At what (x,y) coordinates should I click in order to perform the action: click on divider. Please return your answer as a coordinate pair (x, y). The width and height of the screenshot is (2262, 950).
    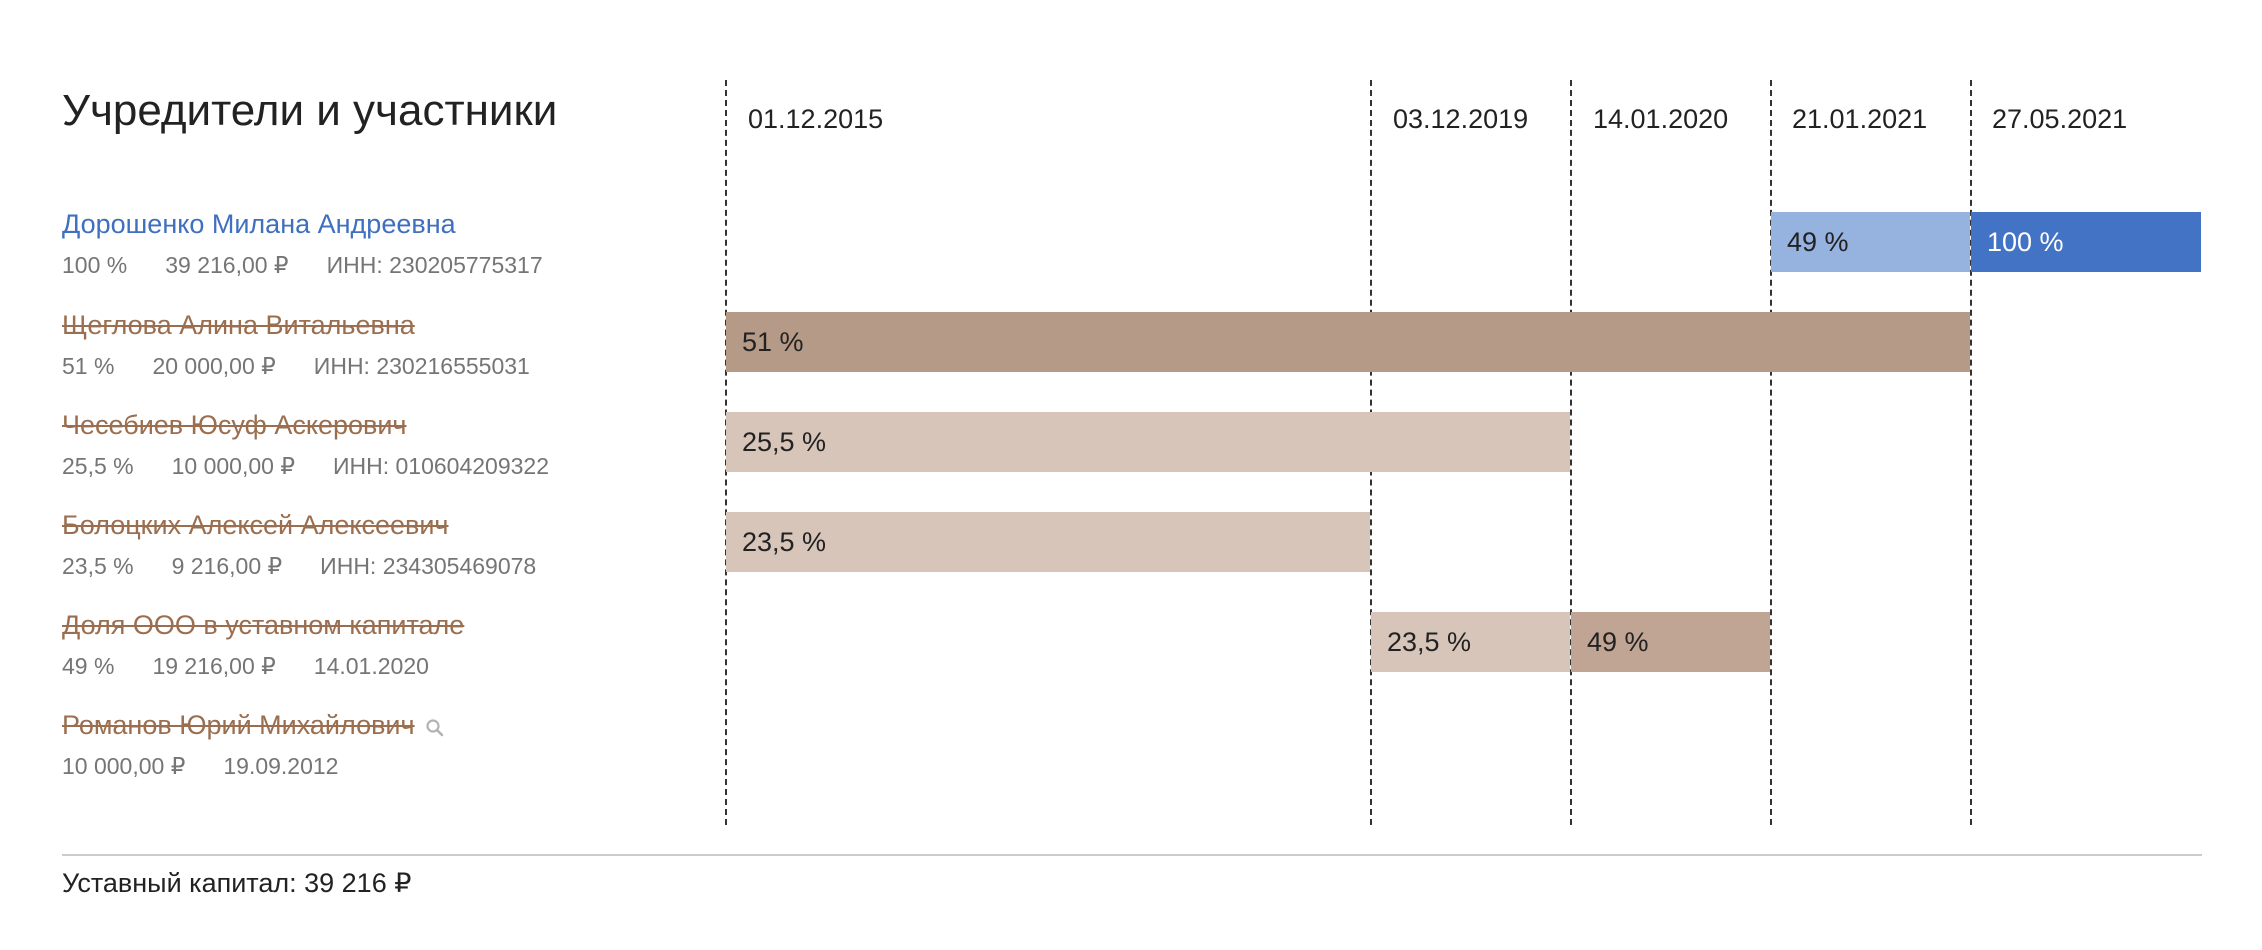
    Looking at the image, I should click on (1132, 855).